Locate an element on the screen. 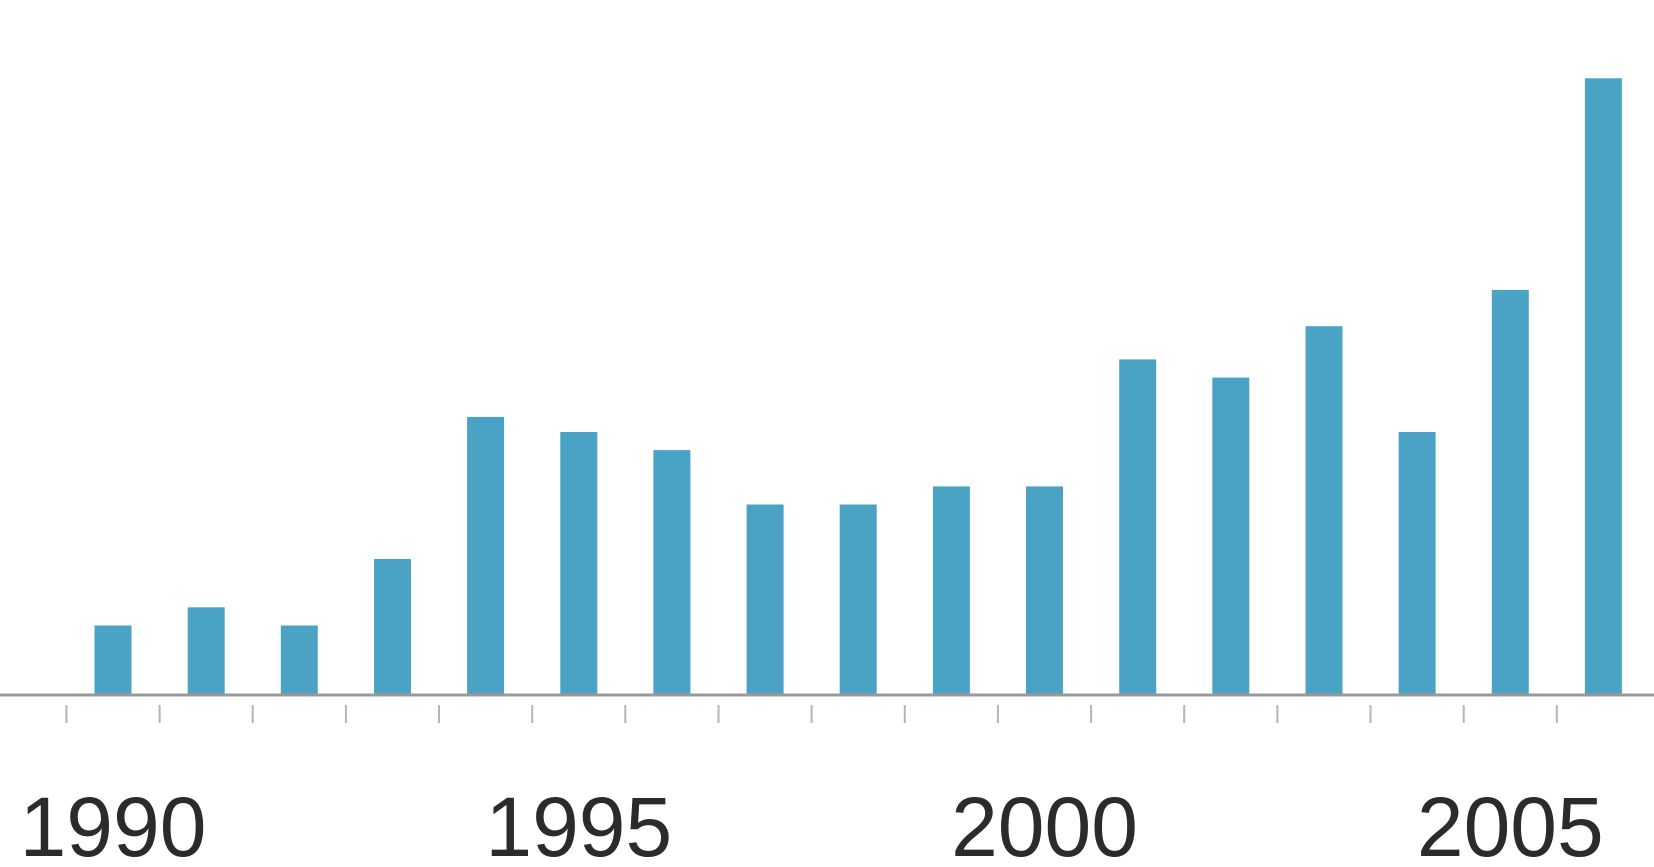 The width and height of the screenshot is (1654, 867). bar-2001 is located at coordinates (1138, 527).